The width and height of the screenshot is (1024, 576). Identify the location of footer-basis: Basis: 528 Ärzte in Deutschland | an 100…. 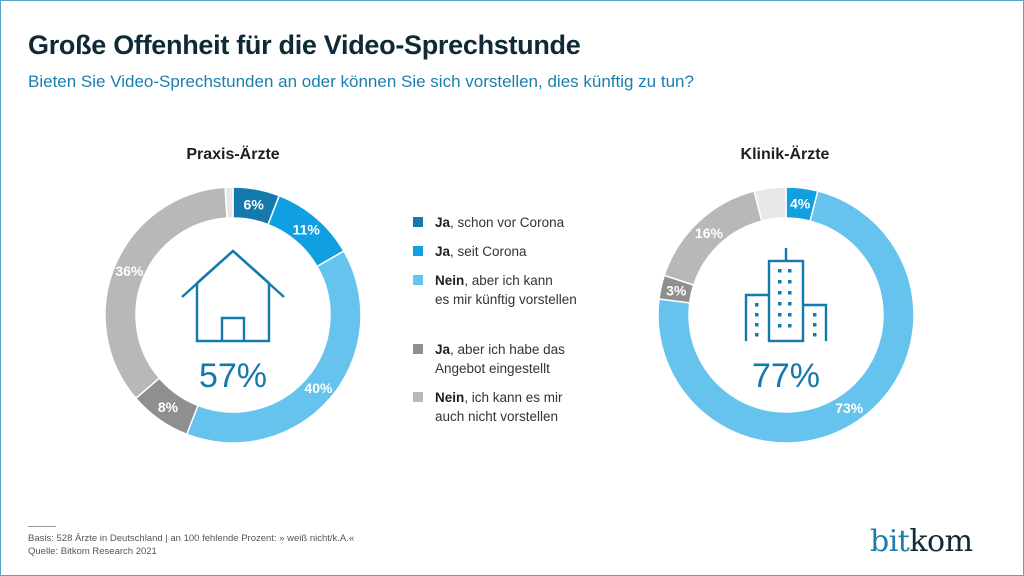
(191, 538).